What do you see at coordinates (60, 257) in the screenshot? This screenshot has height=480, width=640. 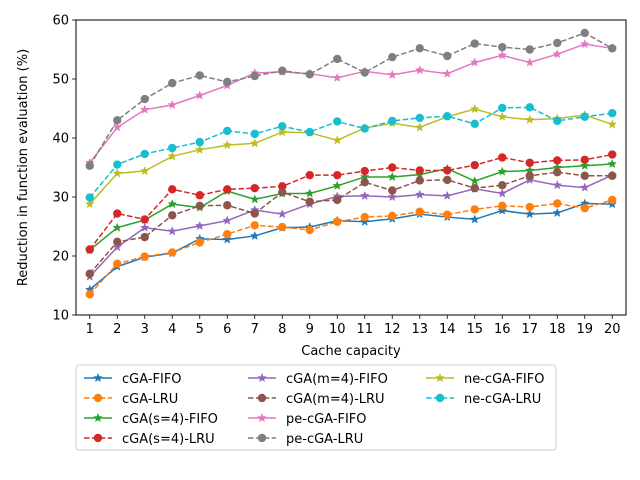 I see `y-tick-label: 20` at bounding box center [60, 257].